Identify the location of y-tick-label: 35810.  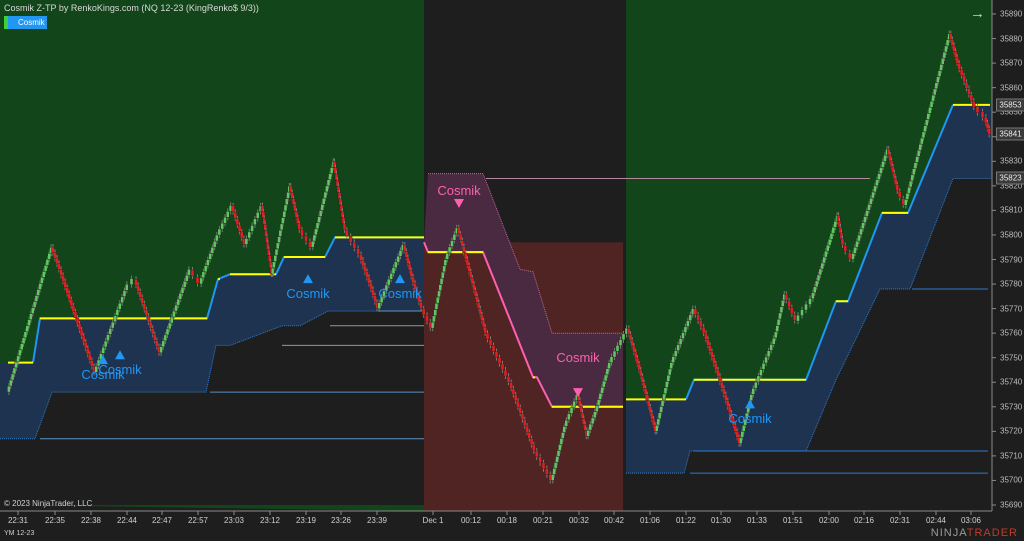
(1011, 210).